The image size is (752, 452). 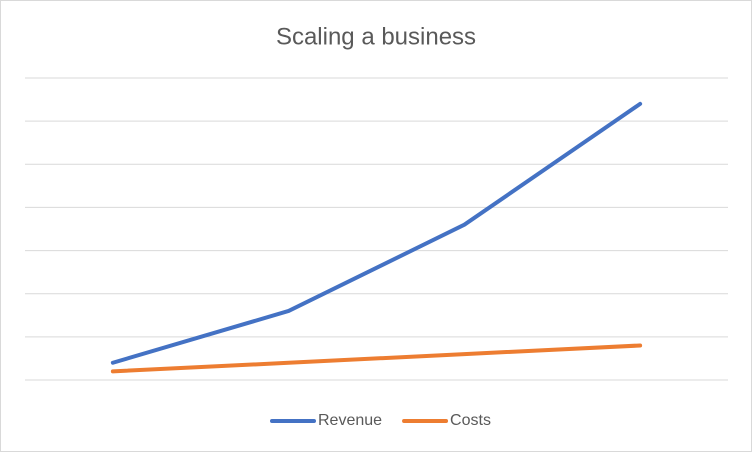 What do you see at coordinates (470, 420) in the screenshot?
I see `legend-label: Costs` at bounding box center [470, 420].